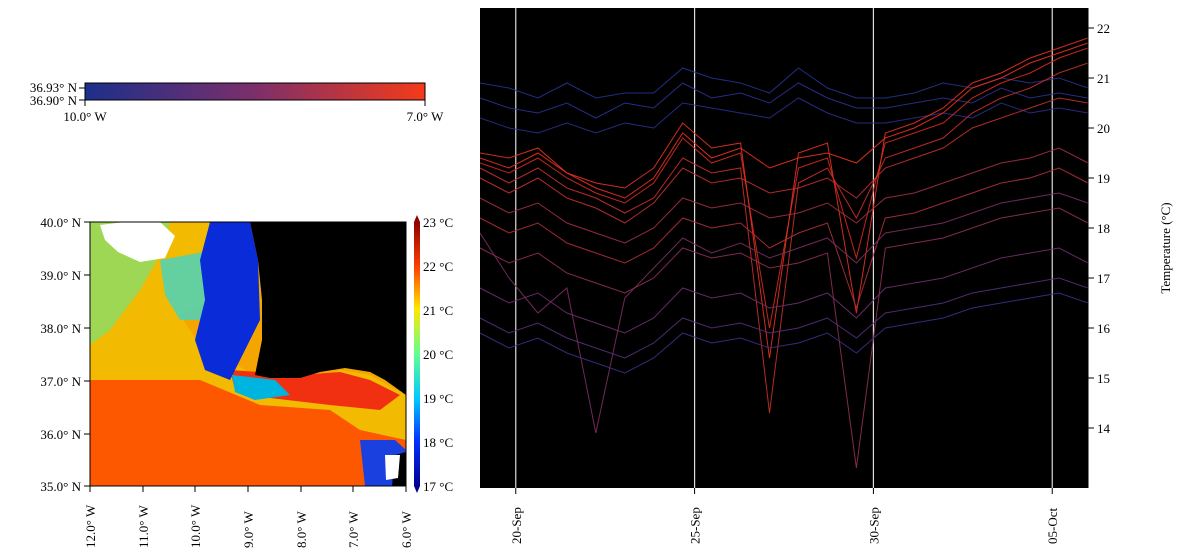  Describe the element at coordinates (60, 222) in the screenshot. I see `map-lat-label: 40.0° N` at that location.